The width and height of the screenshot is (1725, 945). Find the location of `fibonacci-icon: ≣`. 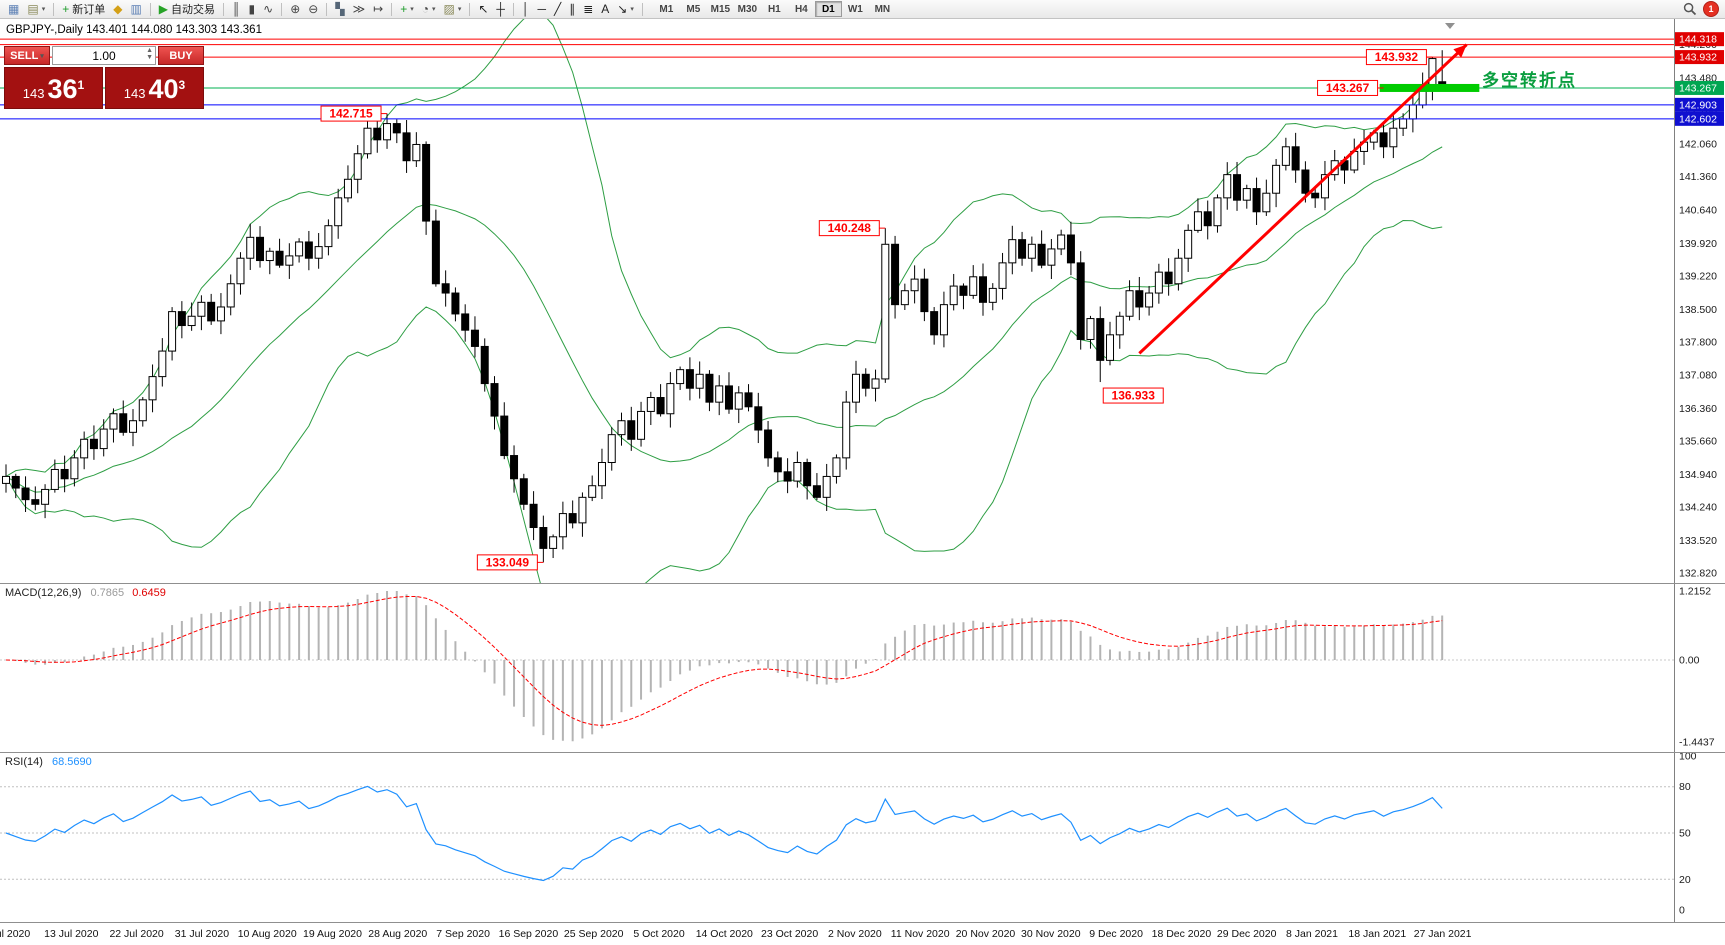

fibonacci-icon: ≣ is located at coordinates (588, 9).